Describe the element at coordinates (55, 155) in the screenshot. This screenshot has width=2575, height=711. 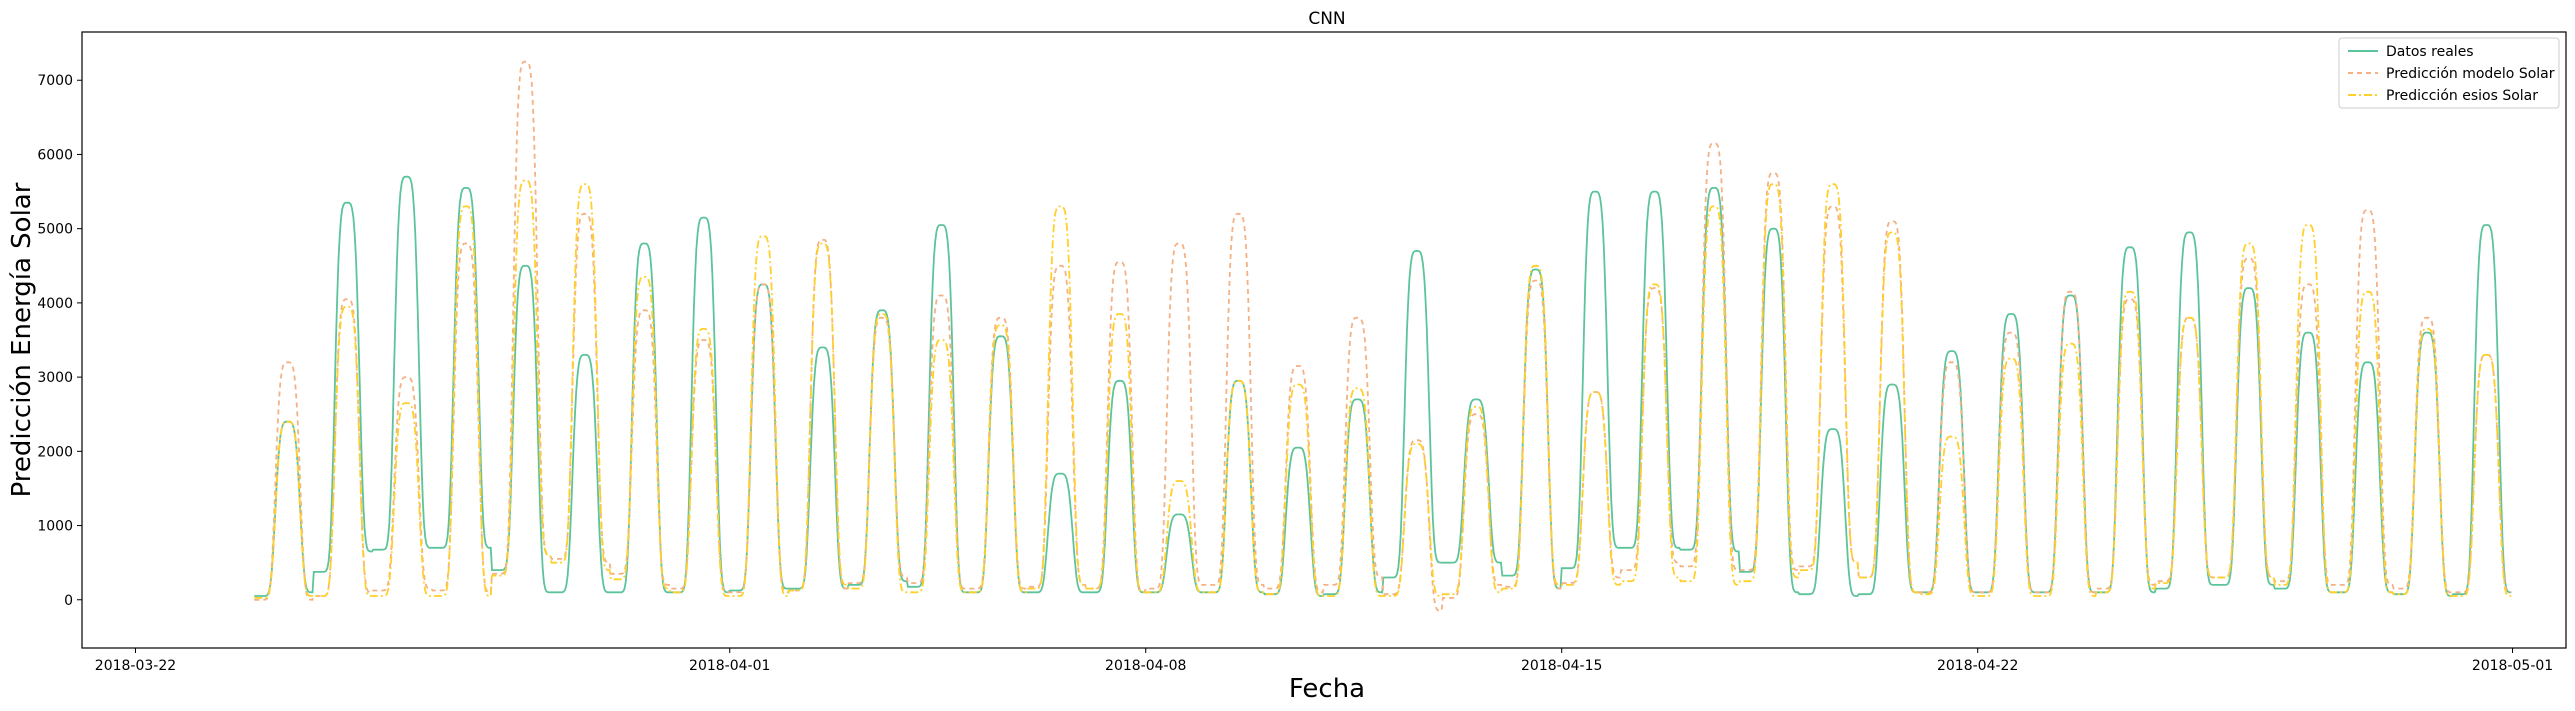
I see `y-tick-label: 6000` at that location.